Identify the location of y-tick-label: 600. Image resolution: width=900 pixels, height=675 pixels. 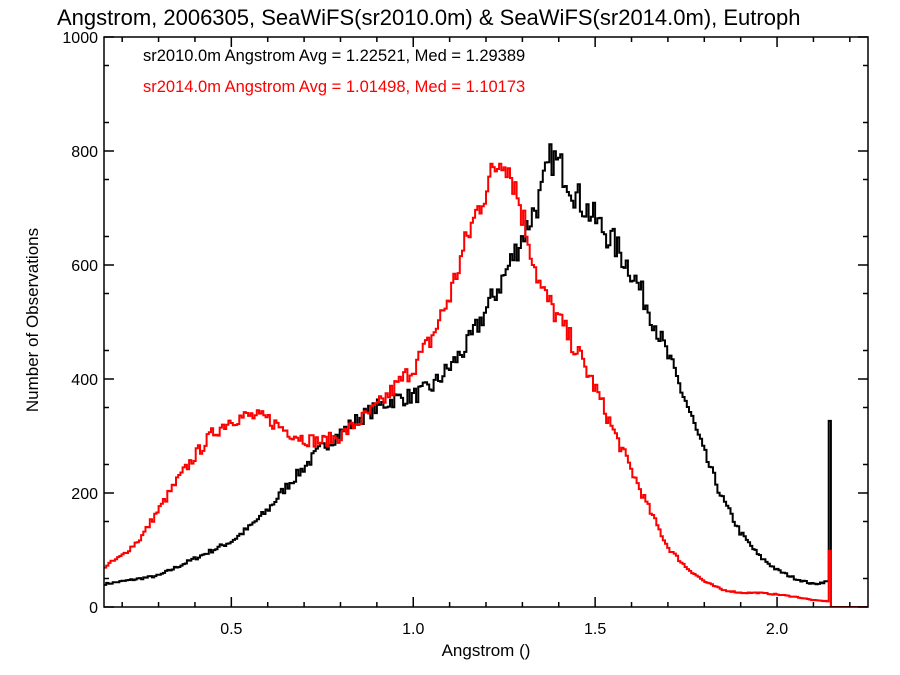
(84, 266).